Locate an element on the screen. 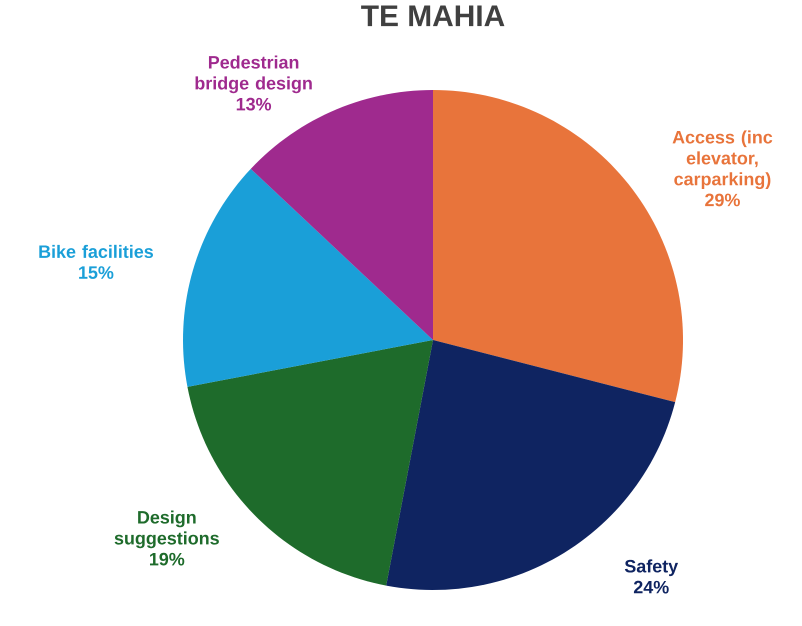  slice-label: Bike facilities is located at coordinates (96, 251).